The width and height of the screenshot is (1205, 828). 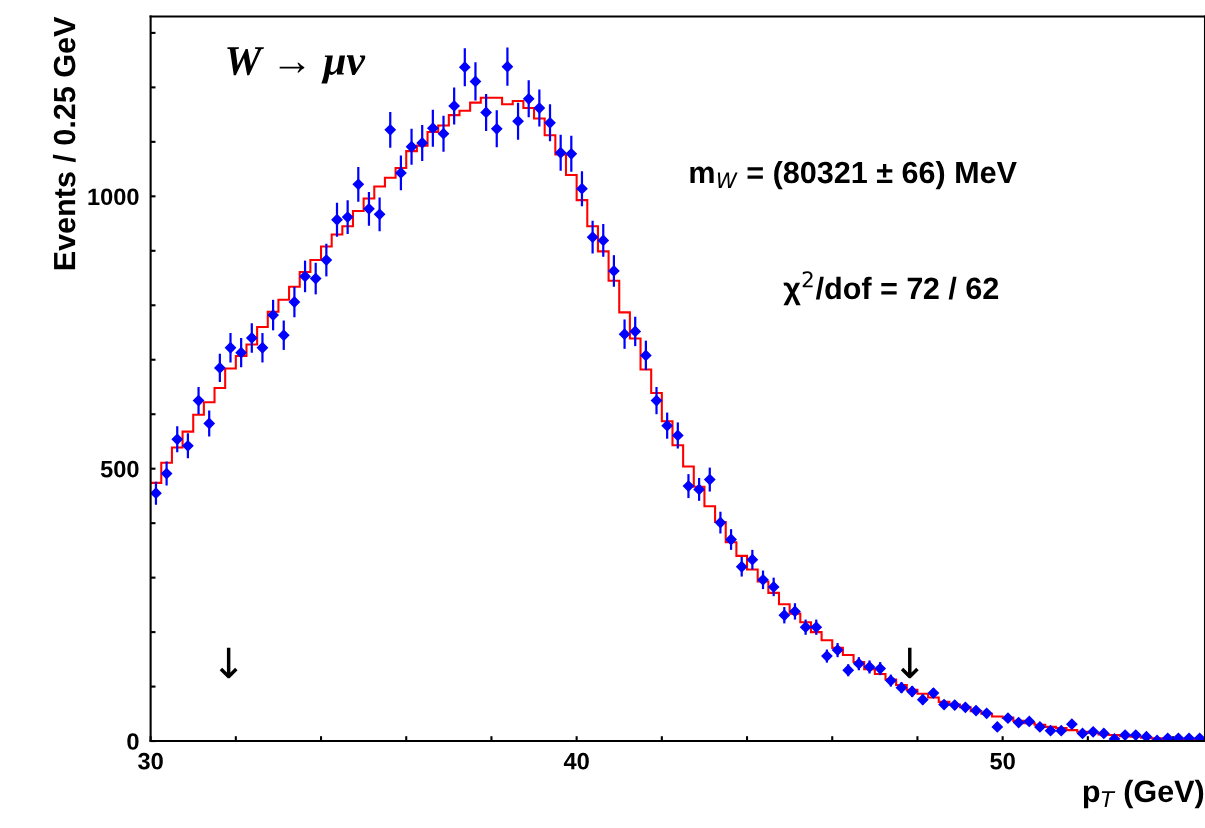 I want to click on x-tick-label: 30, so click(x=150, y=761).